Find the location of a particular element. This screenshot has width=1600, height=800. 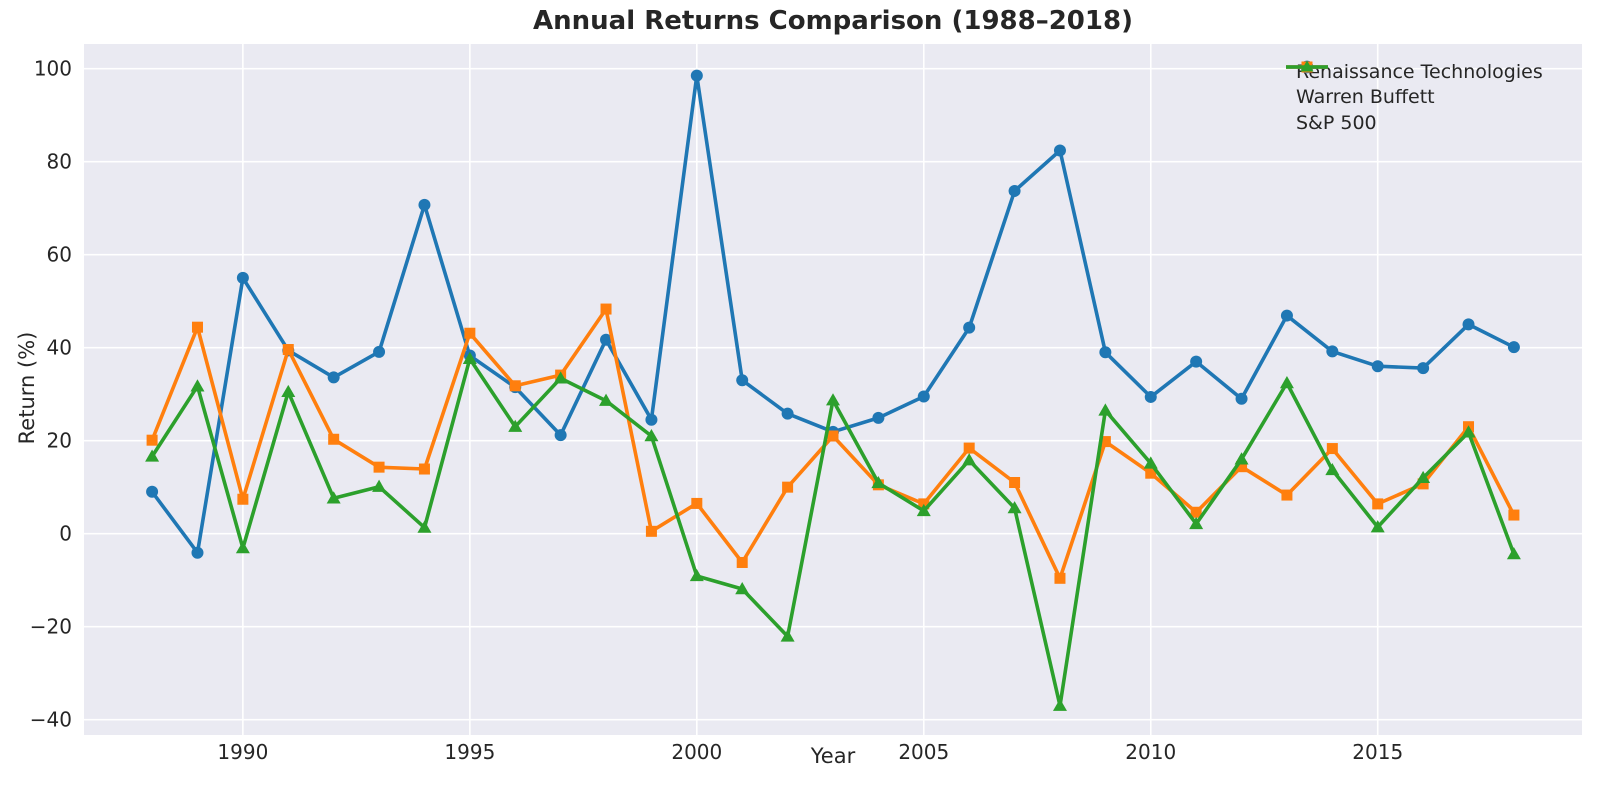

x-tick-label: 2000 is located at coordinates (696, 752).